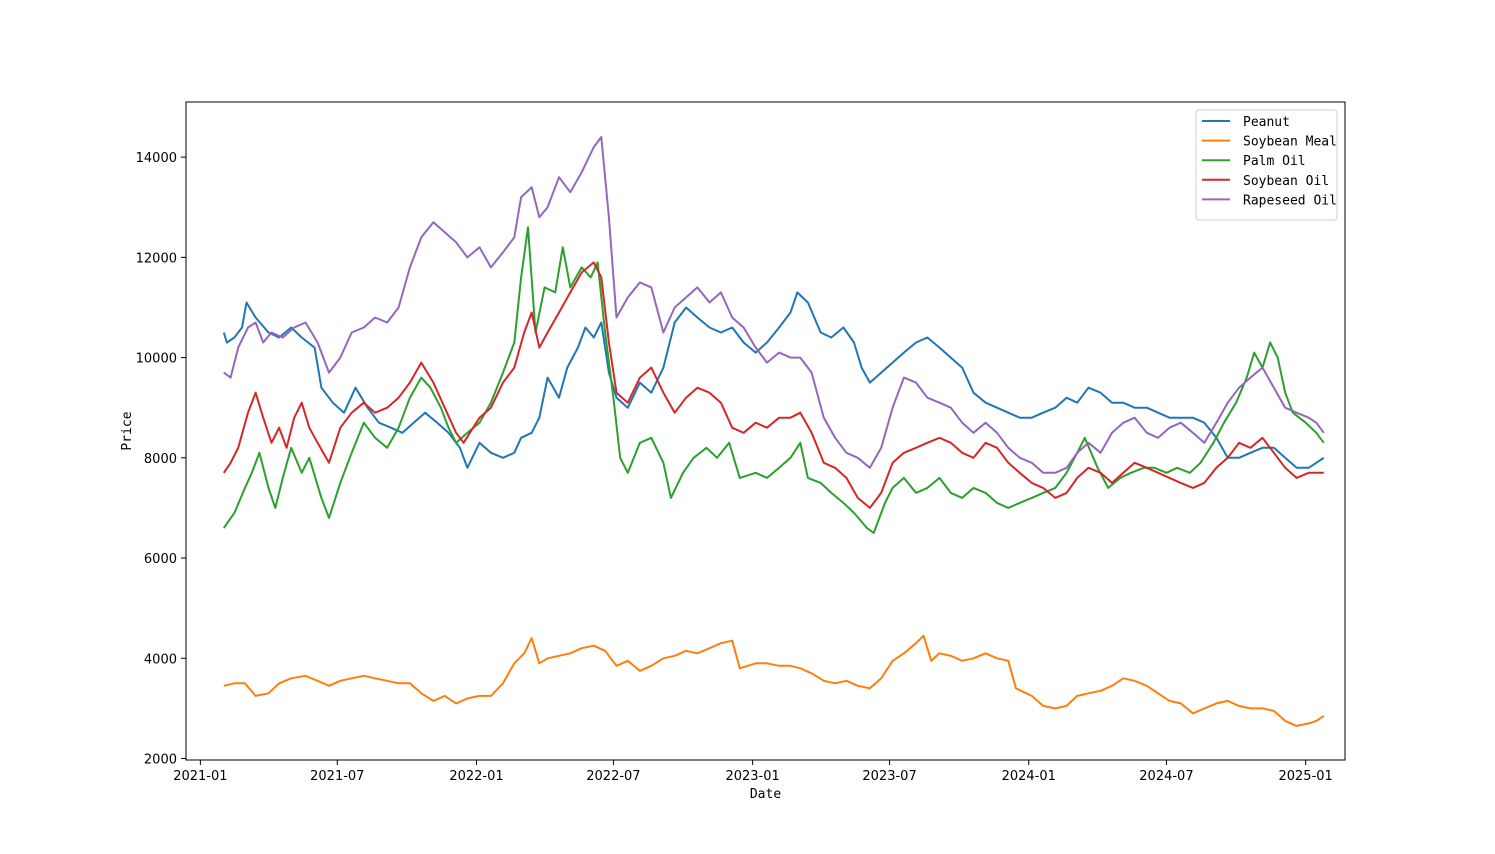 This screenshot has width=1495, height=854. What do you see at coordinates (1290, 142) in the screenshot?
I see `legend-label: Soybean Meal` at bounding box center [1290, 142].